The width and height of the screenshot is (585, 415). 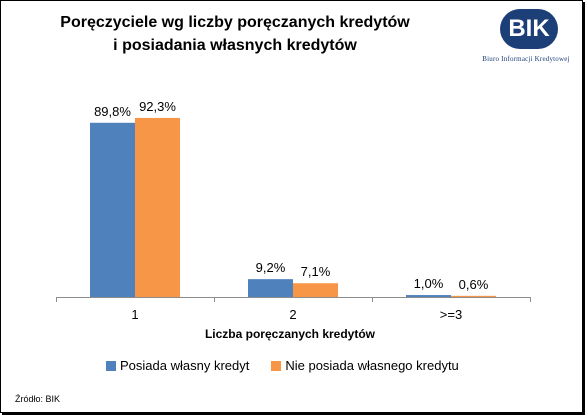 What do you see at coordinates (474, 284) in the screenshot?
I see `data-label-series2-cat3: 0,6%` at bounding box center [474, 284].